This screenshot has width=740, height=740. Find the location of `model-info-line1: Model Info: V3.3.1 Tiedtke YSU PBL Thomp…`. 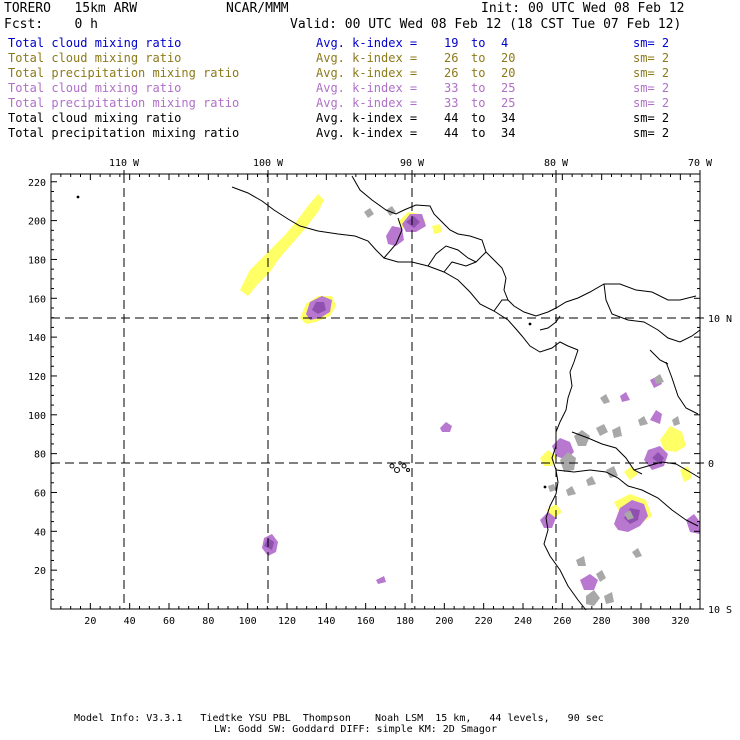

model-info-line1: Model Info: V3.3.1 Tiedtke YSU PBL Thomp… is located at coordinates (339, 718).